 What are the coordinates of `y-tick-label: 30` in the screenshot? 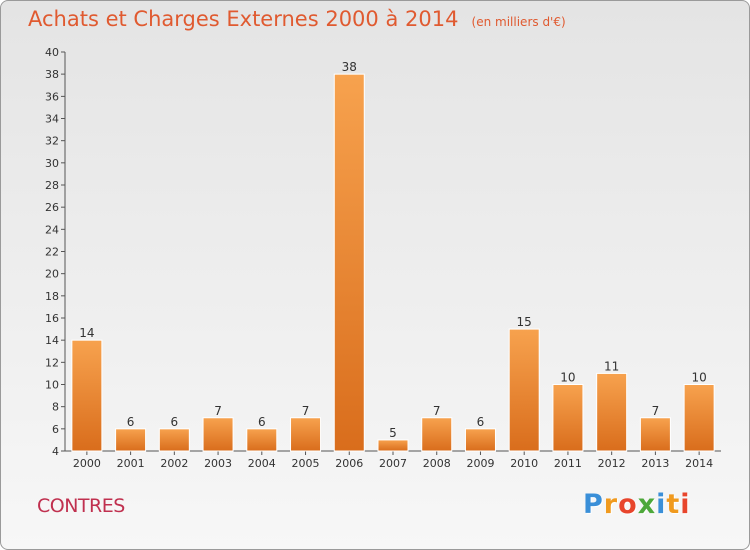 It's located at (52, 163).